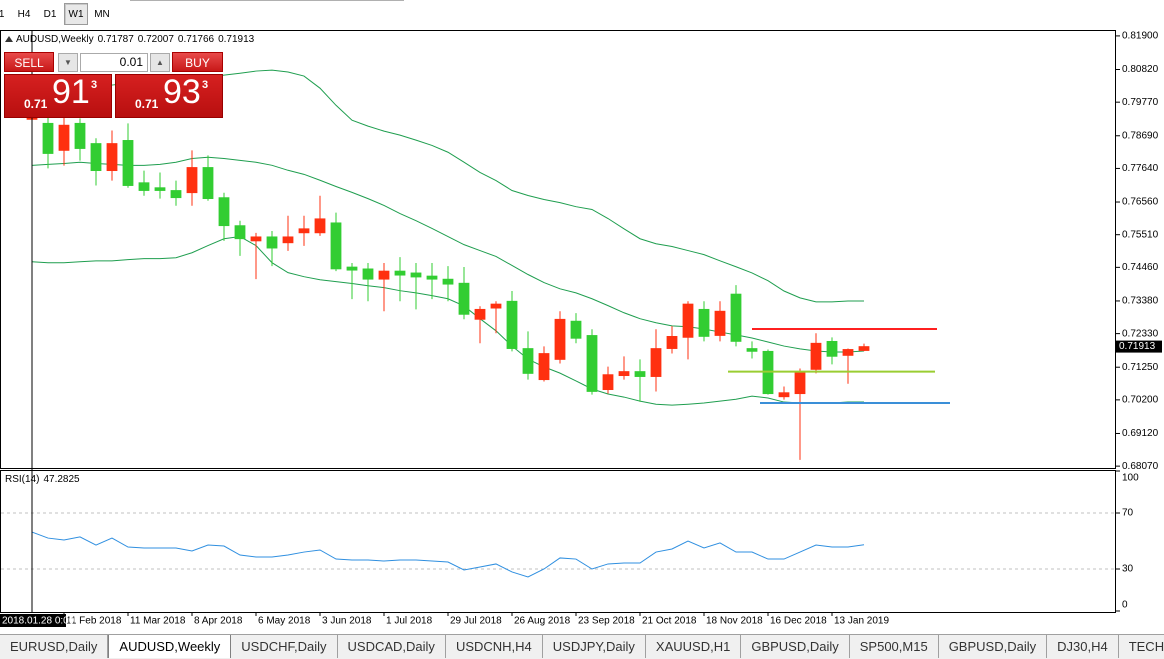  Describe the element at coordinates (42, 479) in the screenshot. I see `rsi-header: RSI(14) 47.2825` at that location.